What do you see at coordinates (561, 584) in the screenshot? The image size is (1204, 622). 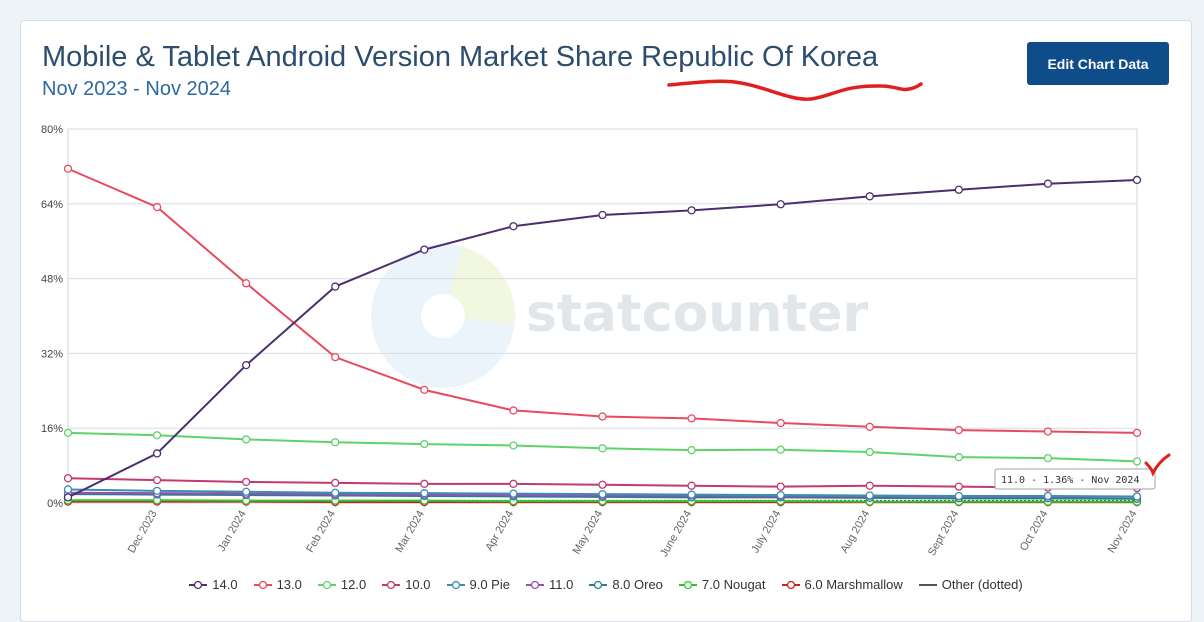 I see `legend-label: 11.0` at bounding box center [561, 584].